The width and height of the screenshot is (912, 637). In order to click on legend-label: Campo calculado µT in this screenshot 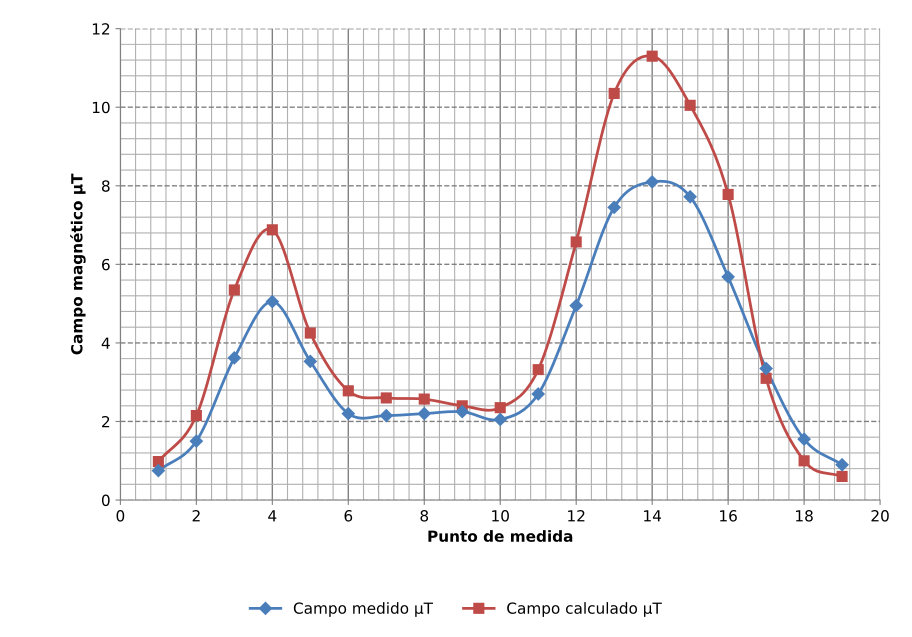, I will do `click(584, 609)`.